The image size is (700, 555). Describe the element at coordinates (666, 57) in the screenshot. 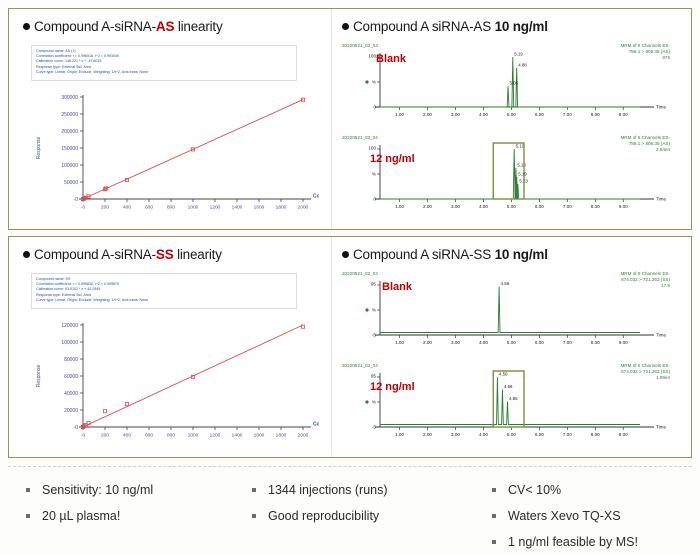

I see `svg-text: 875` at that location.